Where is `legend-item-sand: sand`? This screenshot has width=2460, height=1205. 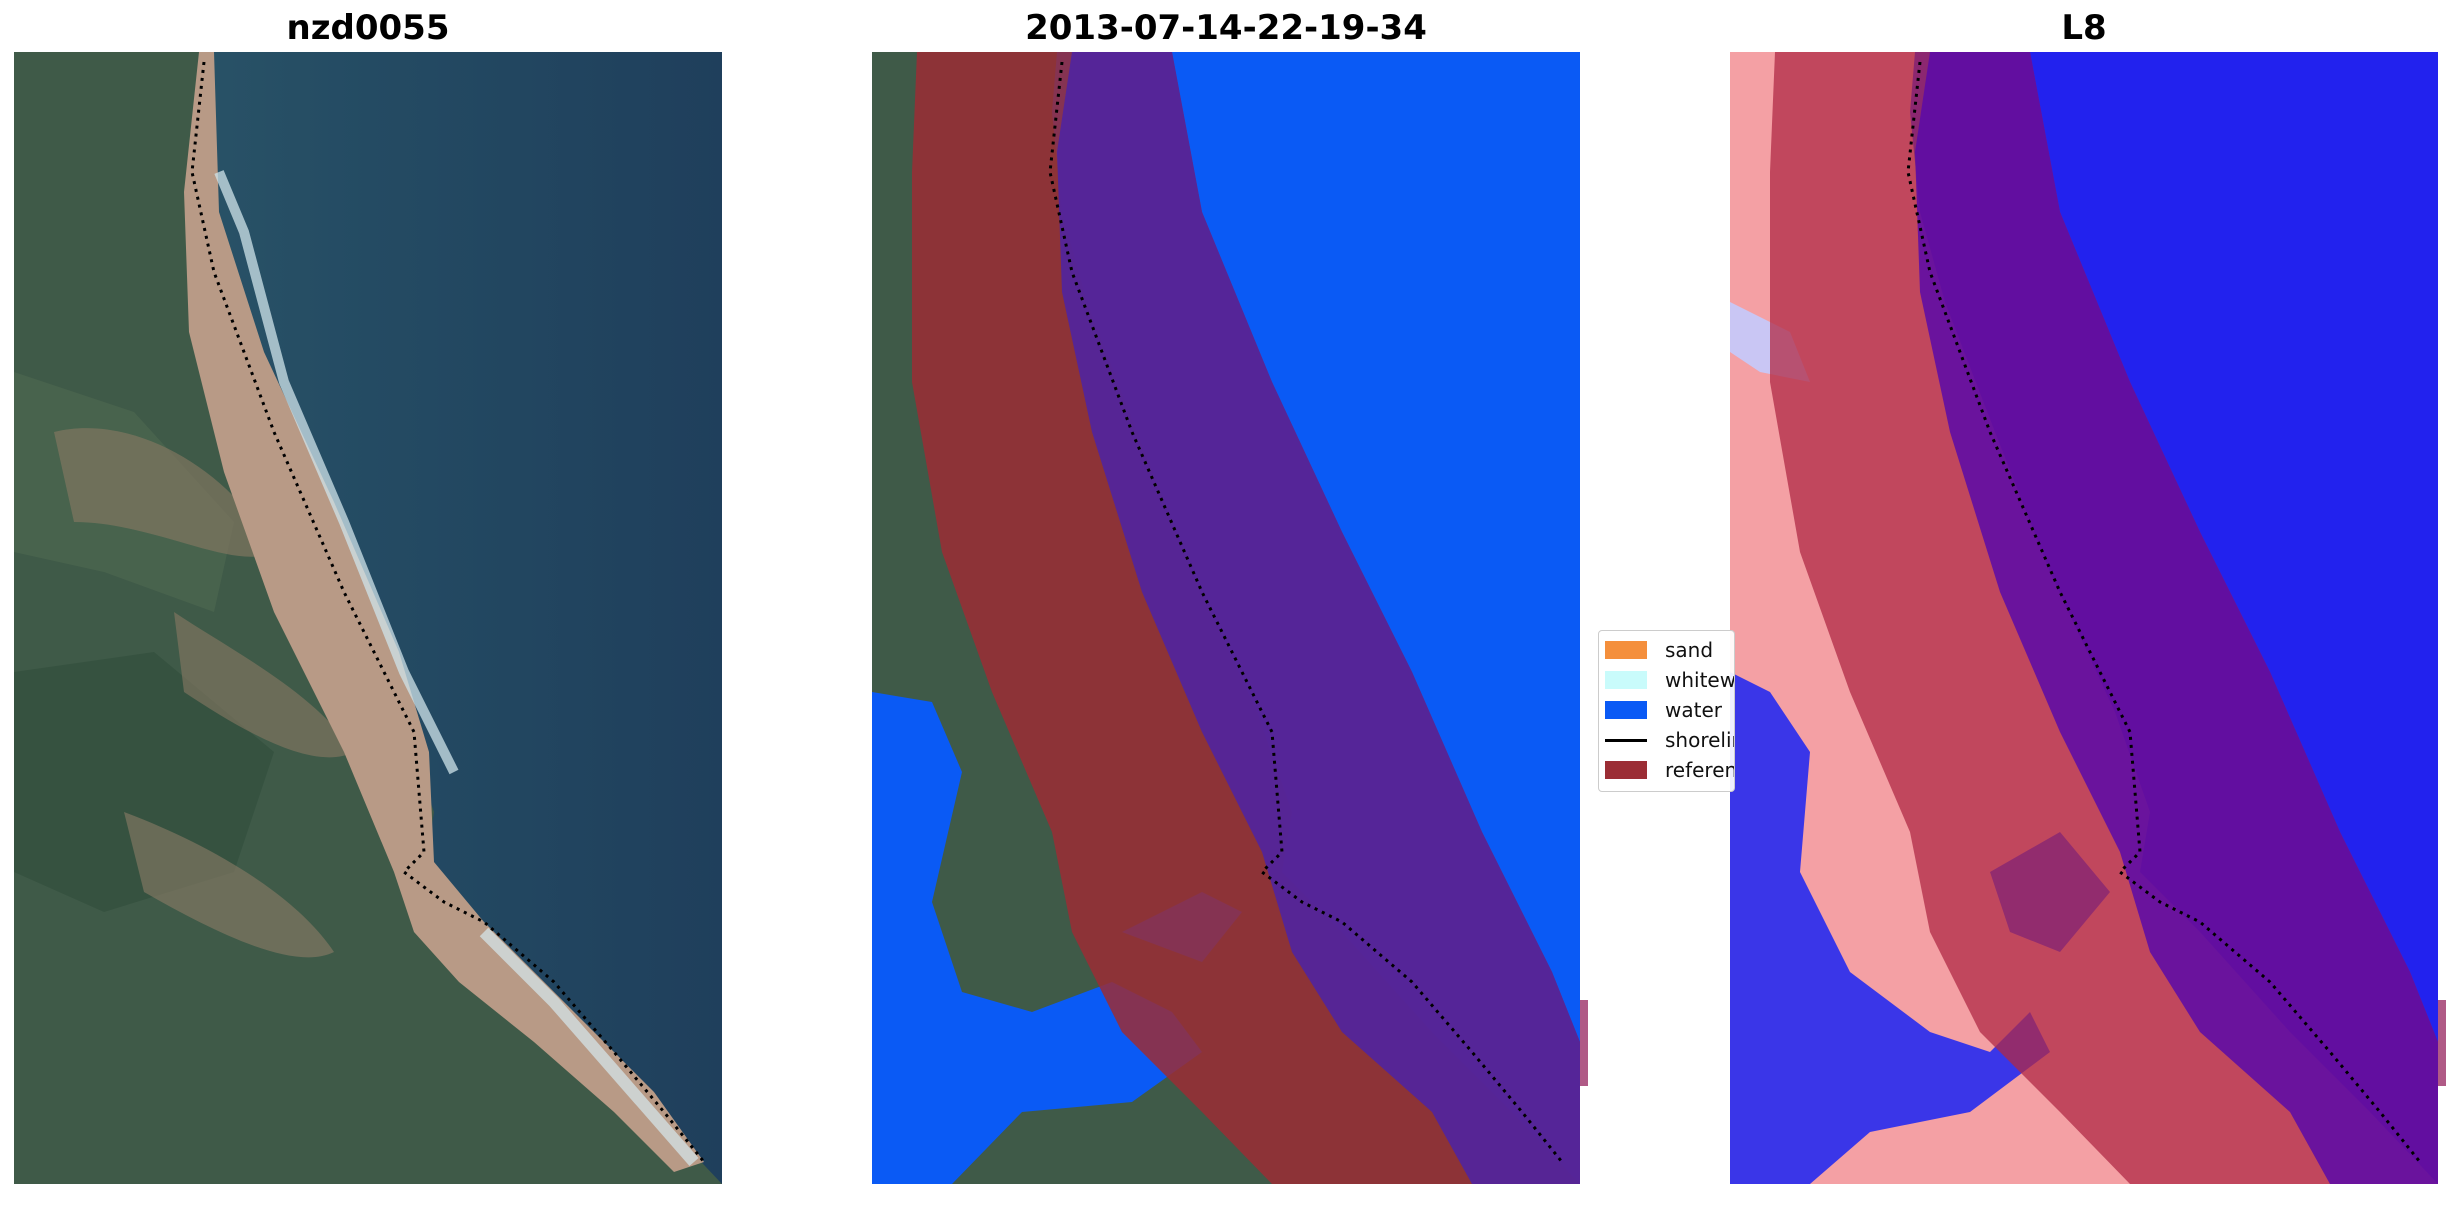
legend-item-sand: sand is located at coordinates (1659, 650).